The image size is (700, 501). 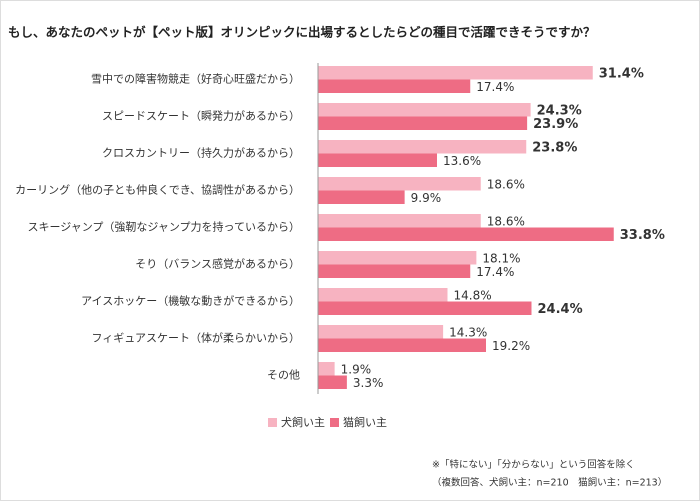 What do you see at coordinates (621, 73) in the screenshot?
I see `value-label: 31.4%` at bounding box center [621, 73].